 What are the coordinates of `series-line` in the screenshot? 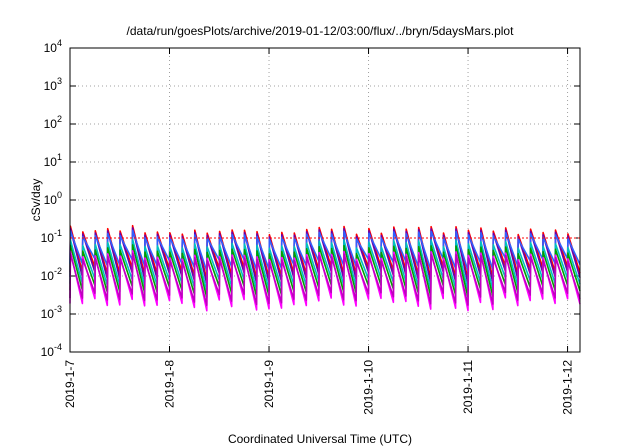 It's located at (325, 279).